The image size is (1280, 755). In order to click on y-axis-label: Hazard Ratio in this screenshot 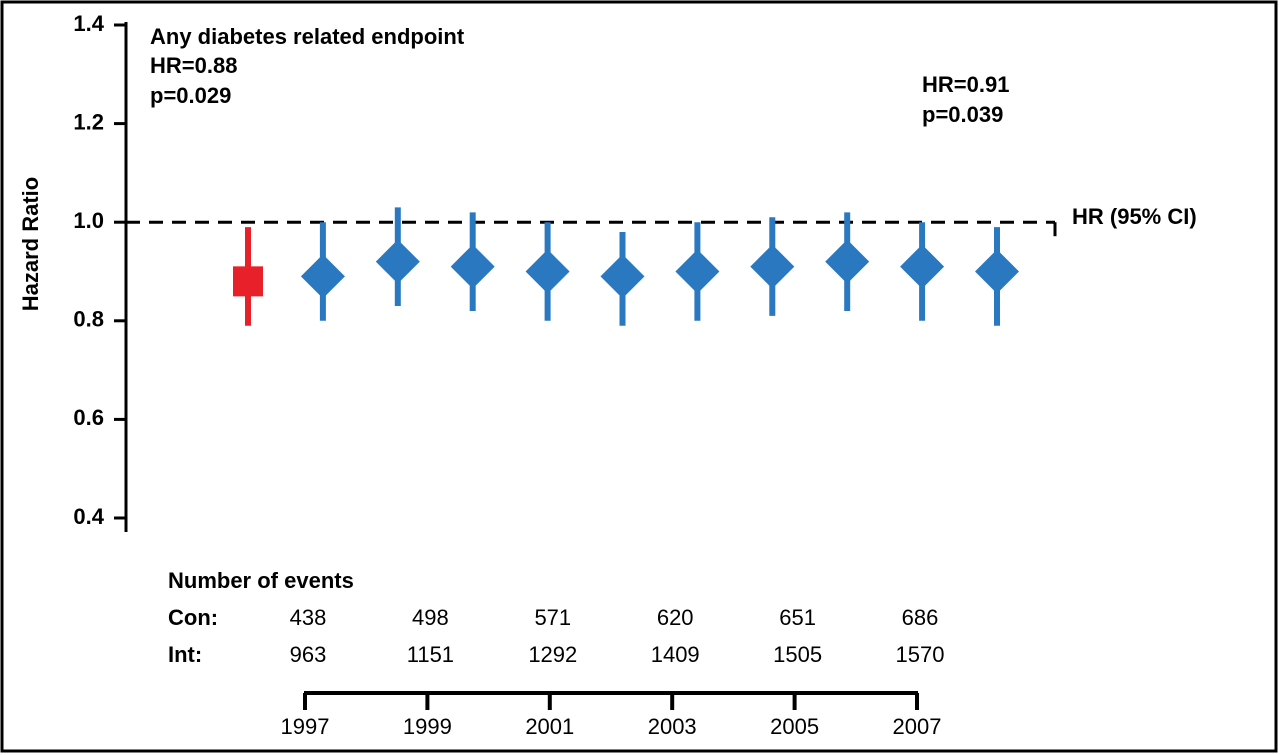, I will do `click(30, 244)`.